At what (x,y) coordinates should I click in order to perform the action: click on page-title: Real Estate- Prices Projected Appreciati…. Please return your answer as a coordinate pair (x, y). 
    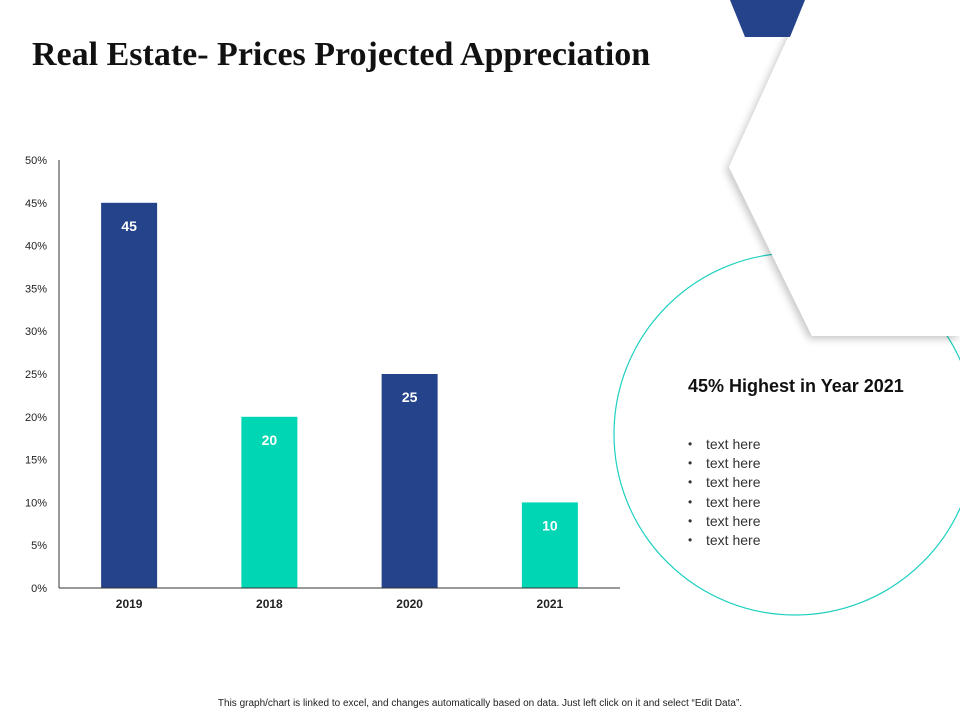
    Looking at the image, I should click on (341, 54).